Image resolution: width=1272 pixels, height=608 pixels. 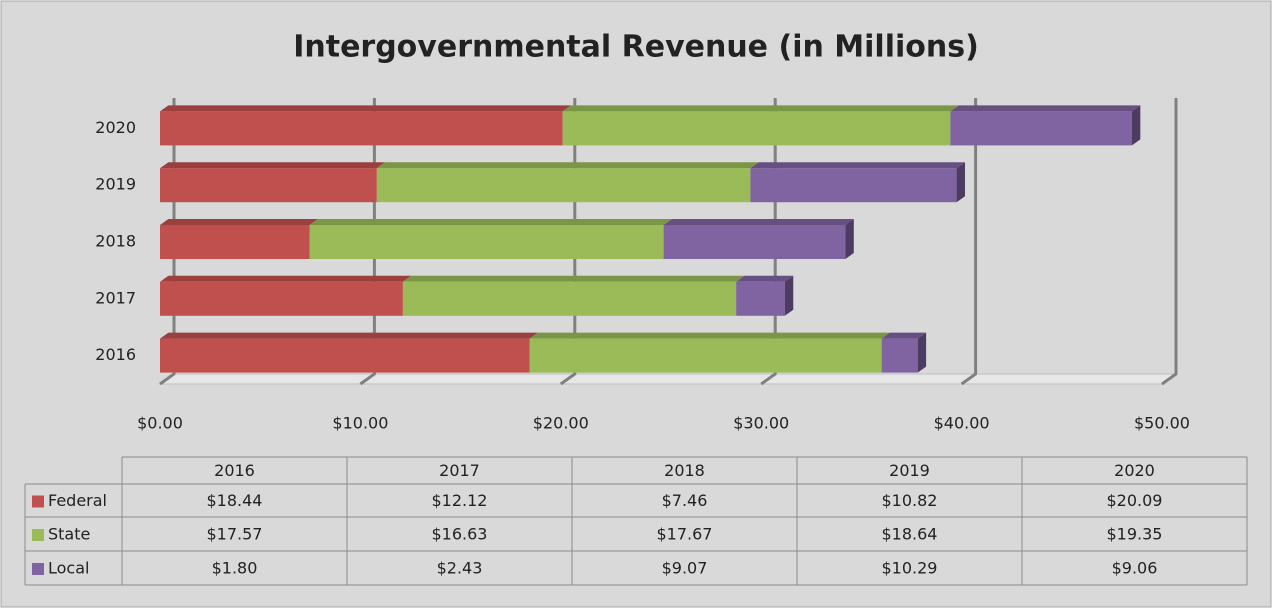 What do you see at coordinates (636, 47) in the screenshot?
I see `chart-title: Intergovernmental Revenue (in Millions)` at bounding box center [636, 47].